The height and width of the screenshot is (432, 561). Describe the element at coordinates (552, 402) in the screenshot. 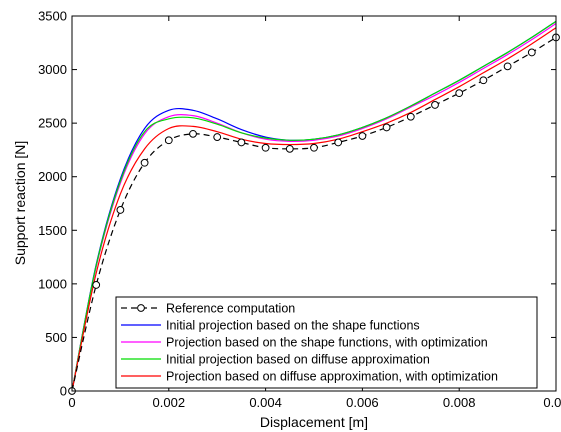

I see `x-tick-label-5: 0.01` at that location.